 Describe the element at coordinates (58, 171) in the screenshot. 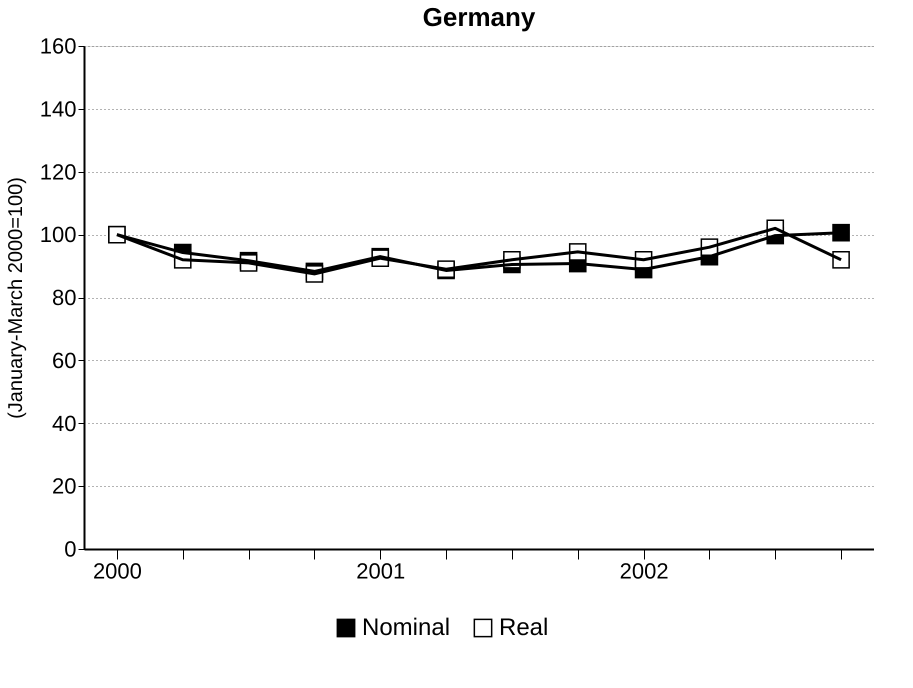

I see `y-tick-label: 120` at that location.